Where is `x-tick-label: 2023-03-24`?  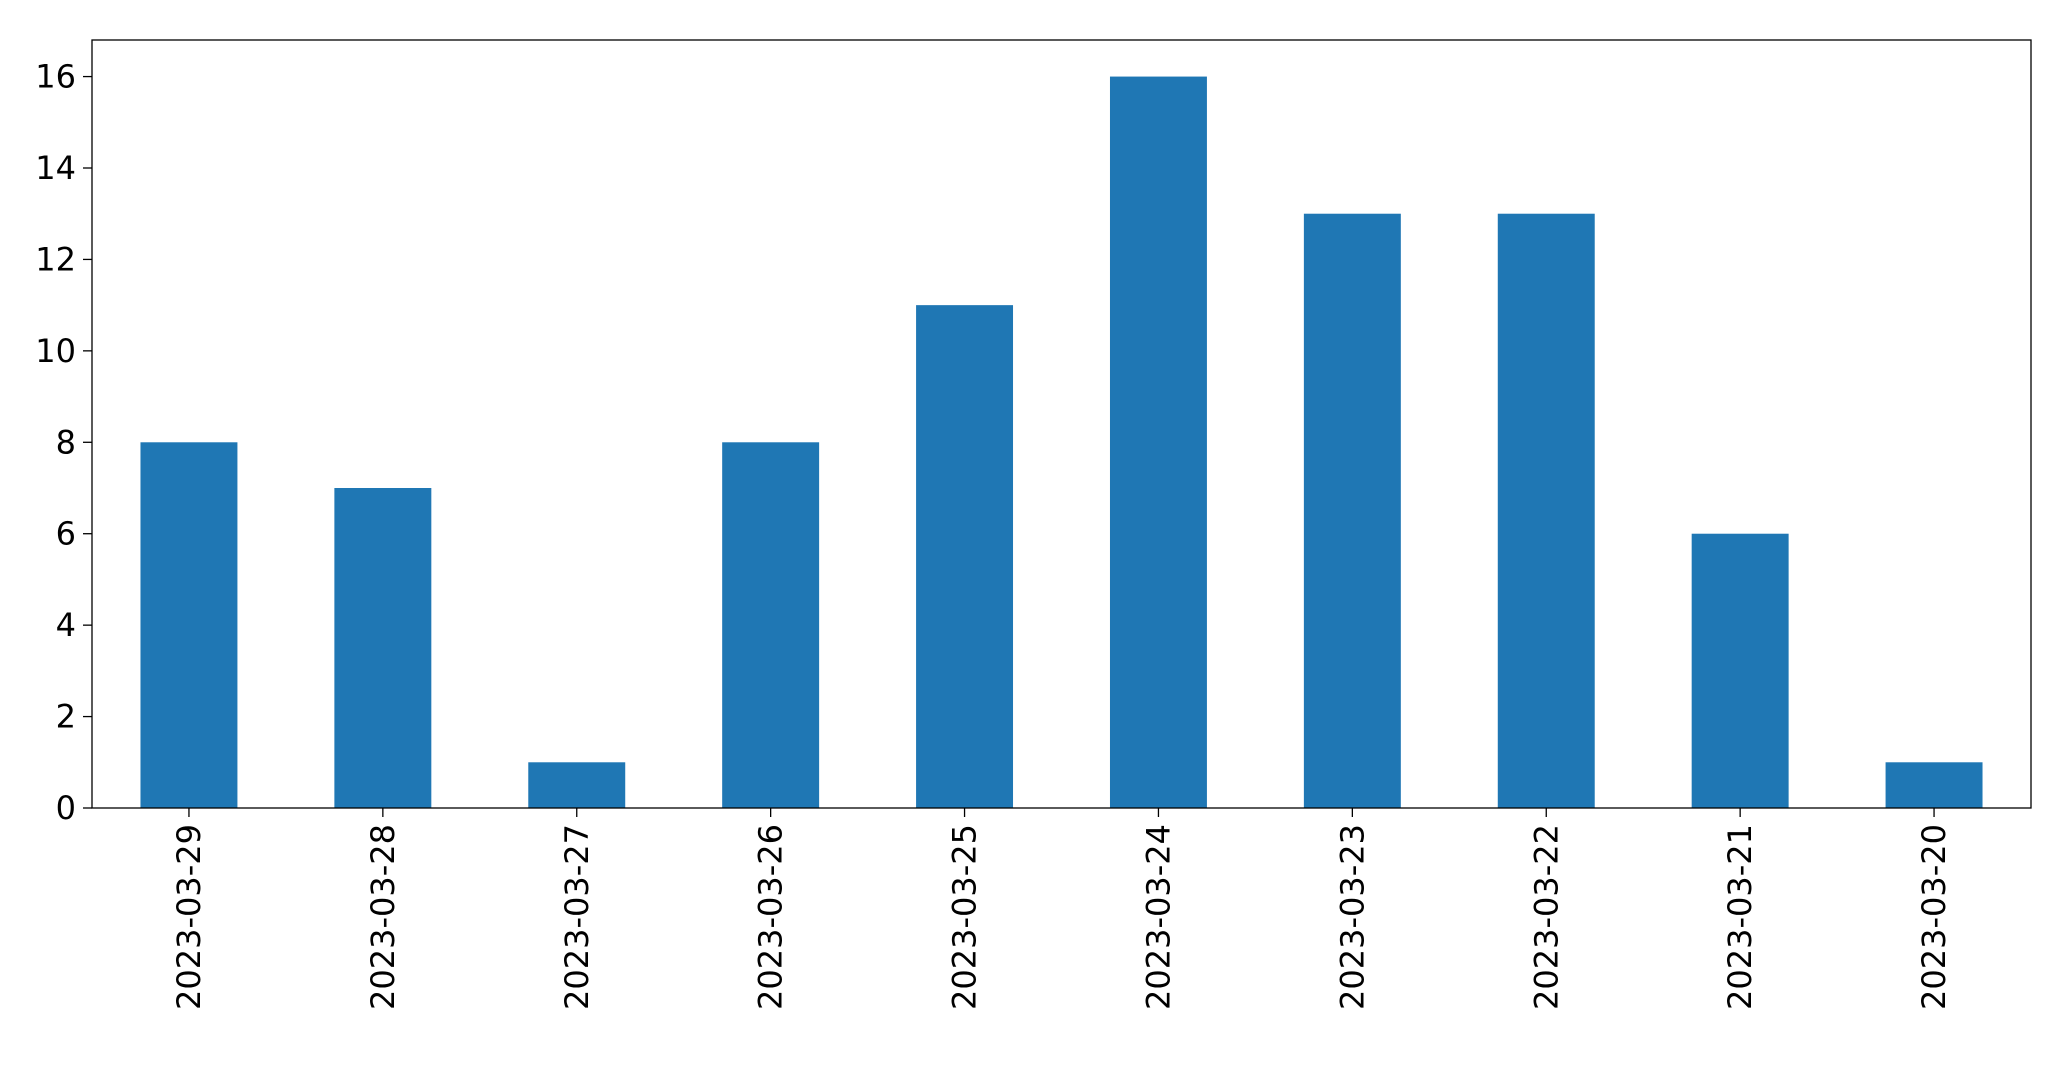
x-tick-label: 2023-03-24 is located at coordinates (1158, 917).